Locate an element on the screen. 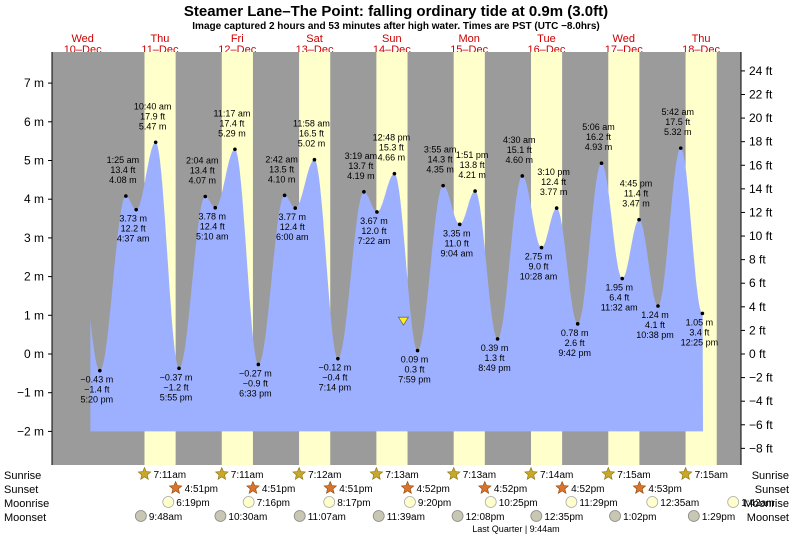 This screenshot has height=537, width=793. left-tick-label: 6 m is located at coordinates (34, 122).